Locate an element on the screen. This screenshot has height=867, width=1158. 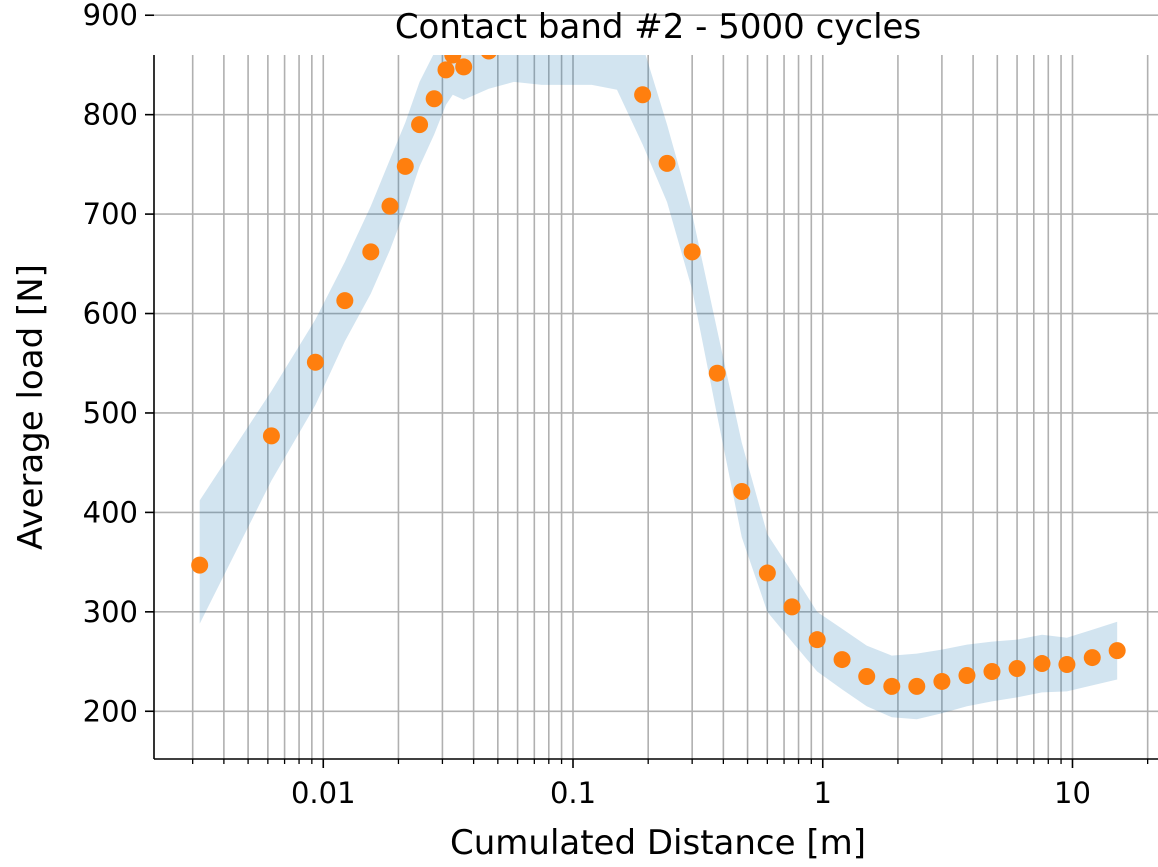
y-ticks: 200 300 400 500 600 700 800 900 is located at coordinates (118, 364).